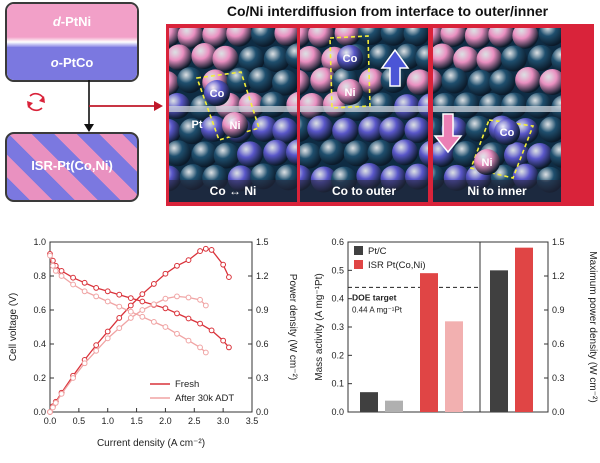 The height and width of the screenshot is (463, 600). Describe the element at coordinates (374, 297) in the screenshot. I see `doe-target-title: DOE target` at that location.